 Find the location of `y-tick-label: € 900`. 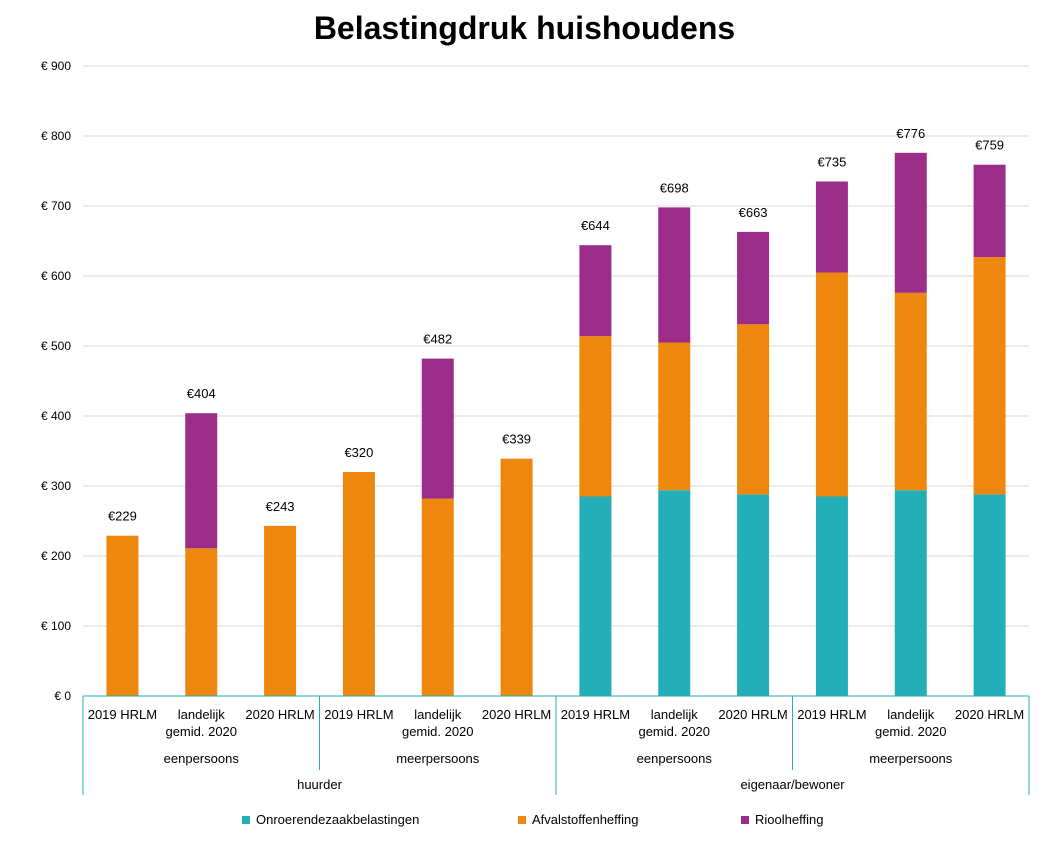

y-tick-label: € 900 is located at coordinates (56, 66).